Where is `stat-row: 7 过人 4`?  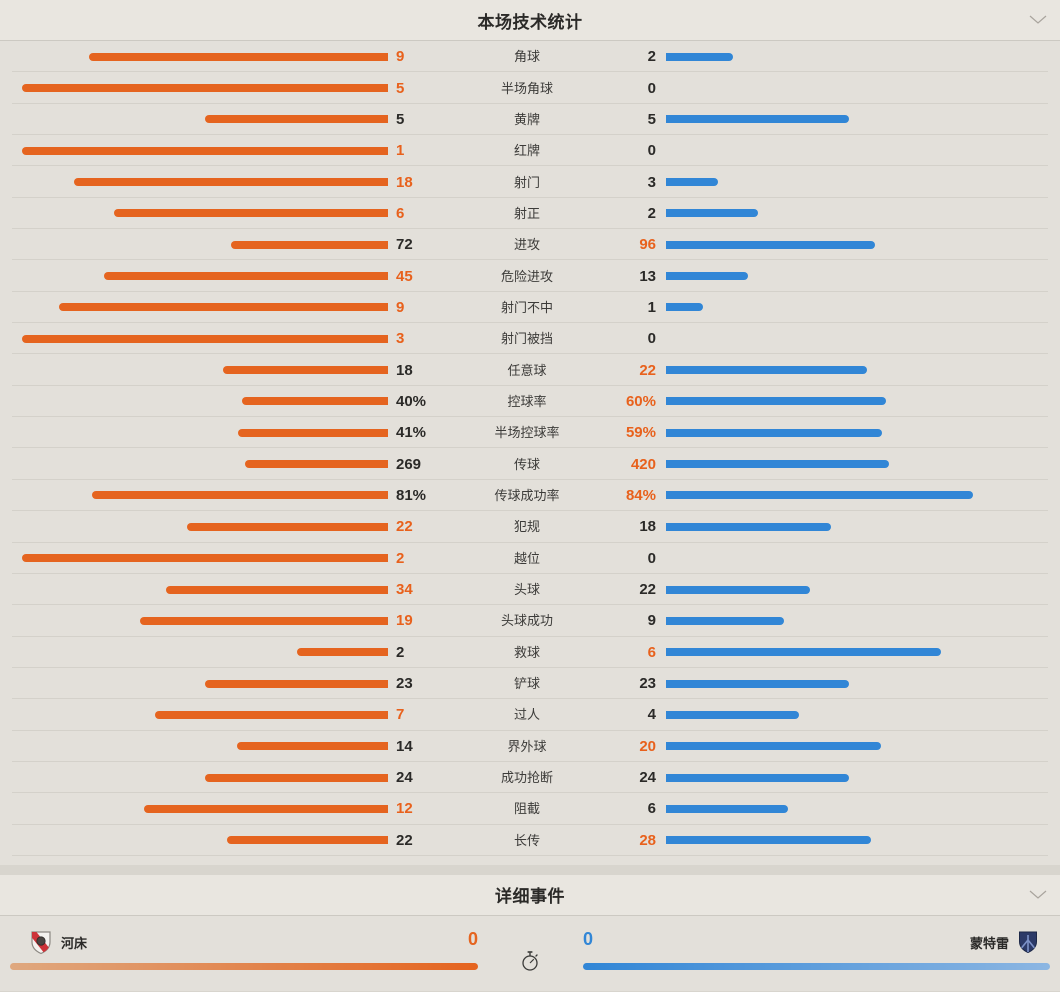
stat-row: 7 过人 4 is located at coordinates (530, 715).